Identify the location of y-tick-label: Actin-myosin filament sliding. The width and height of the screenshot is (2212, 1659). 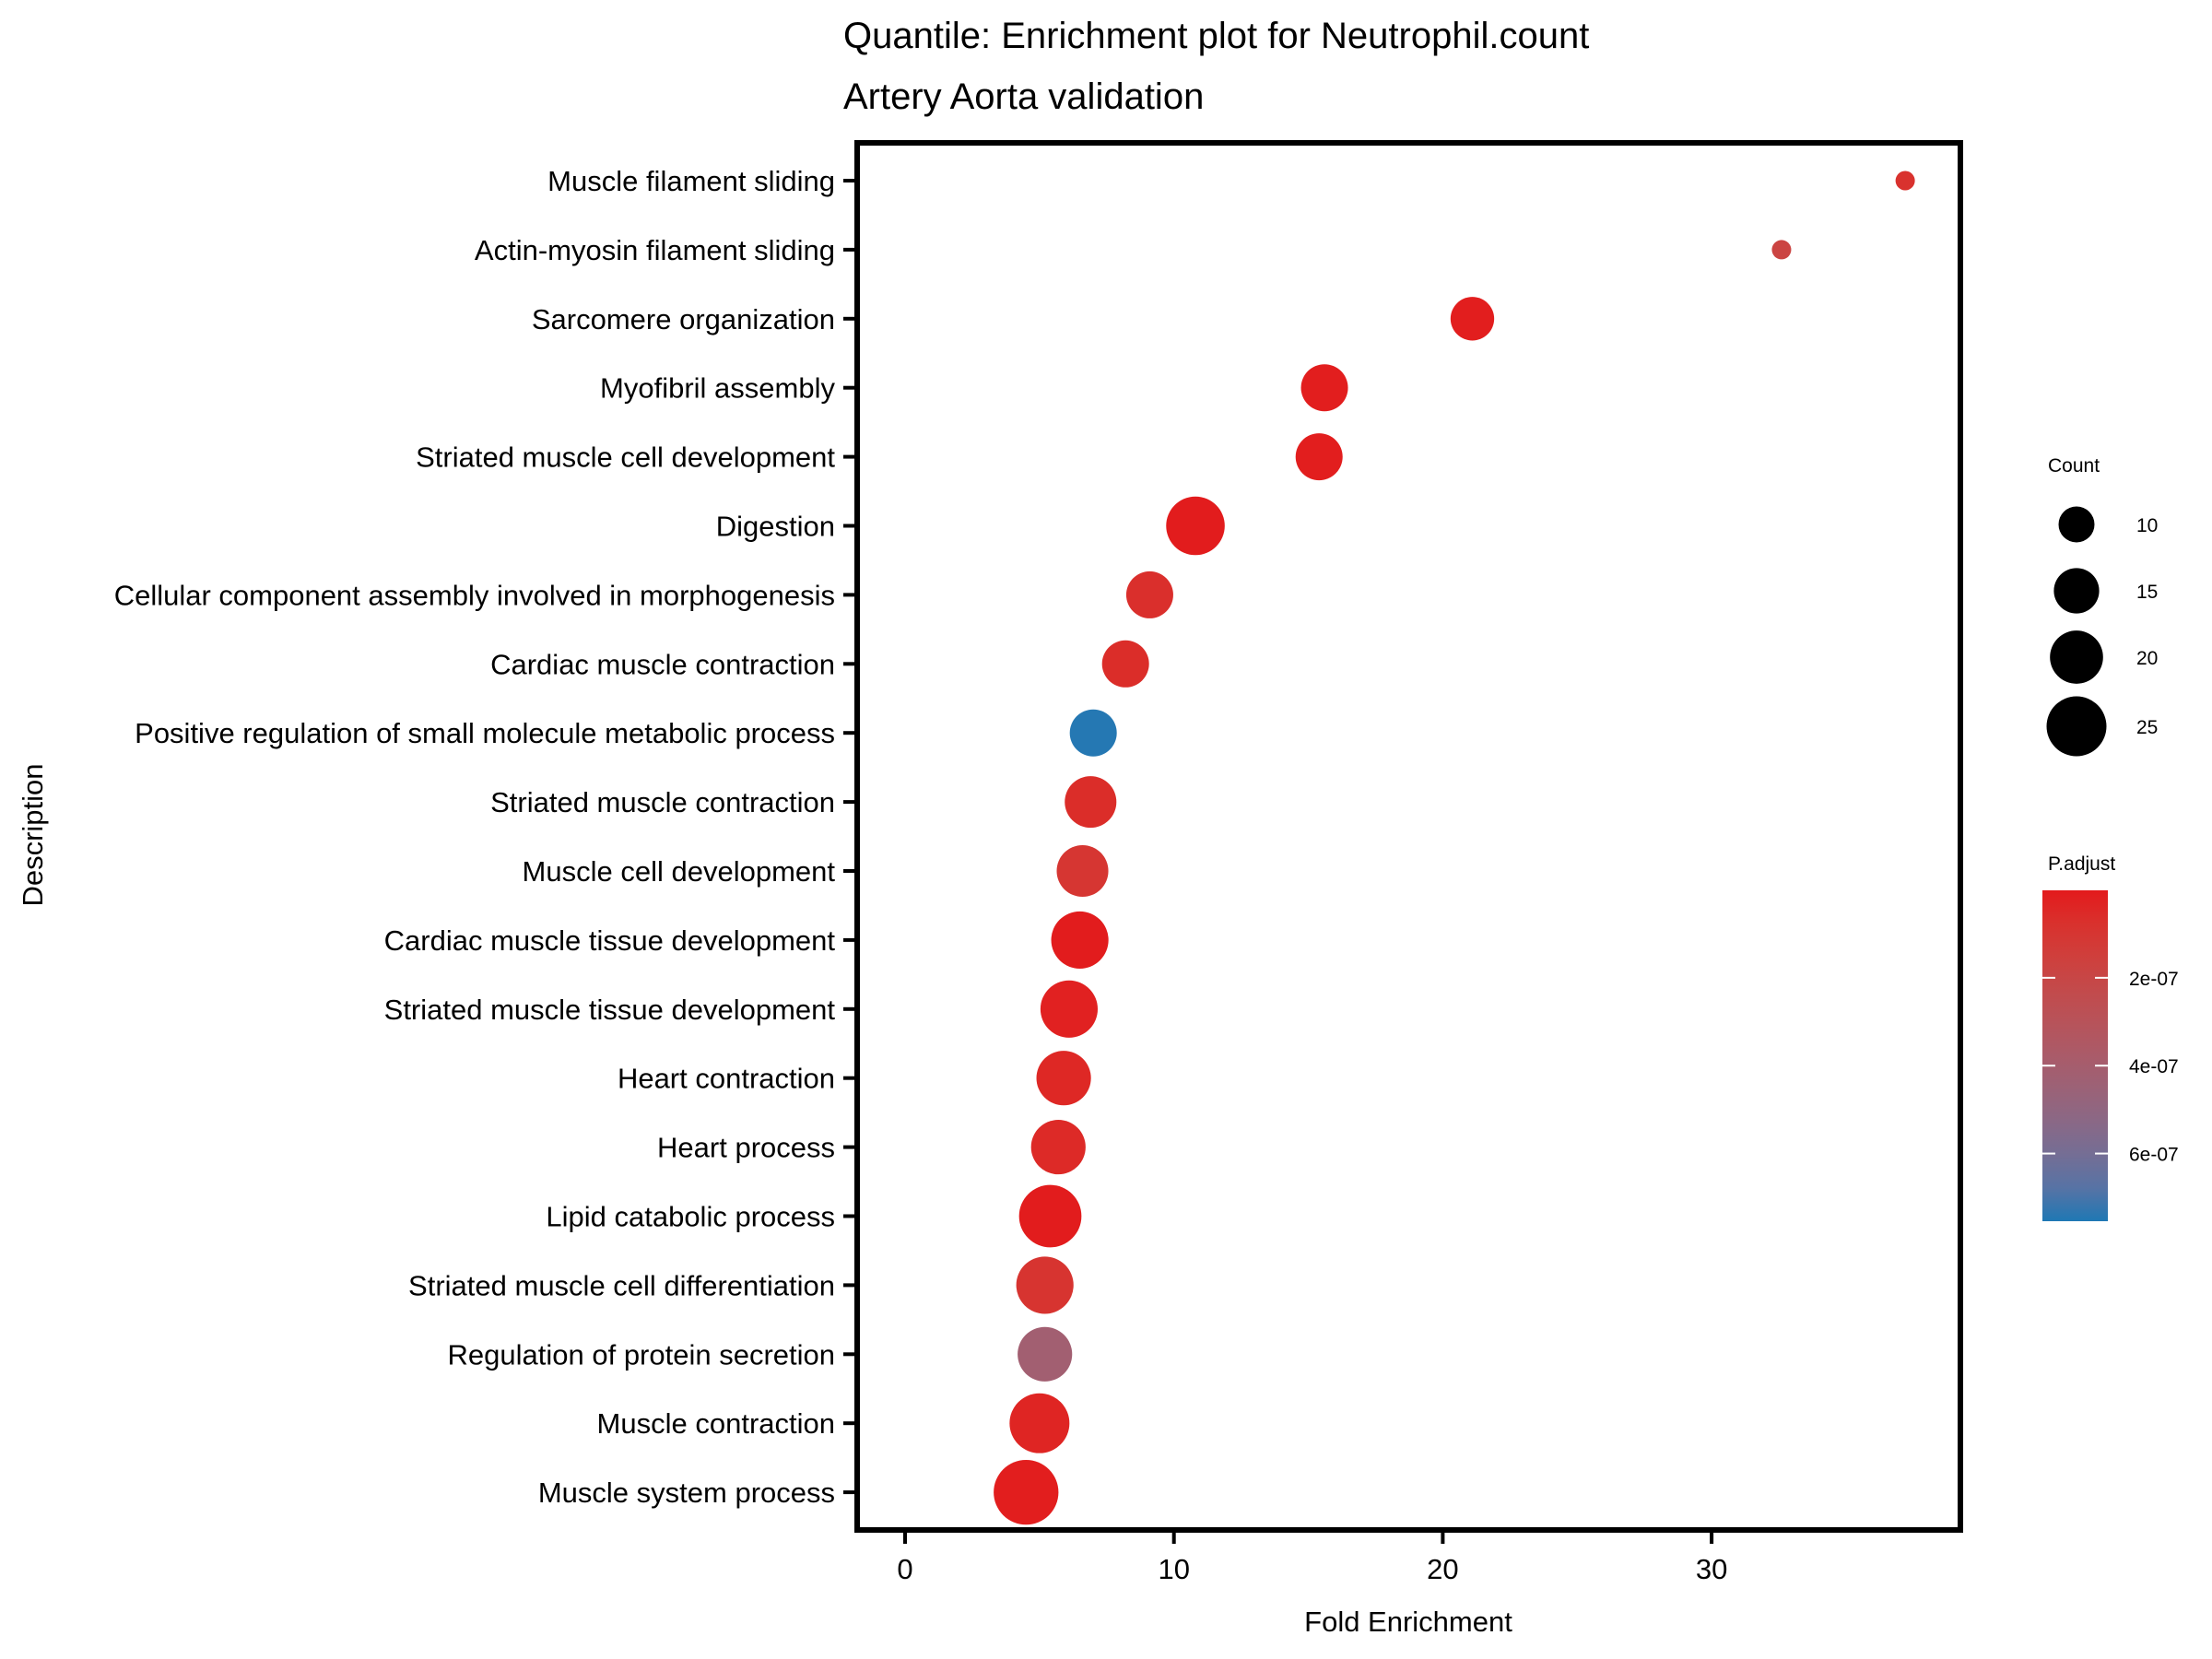
(655, 250).